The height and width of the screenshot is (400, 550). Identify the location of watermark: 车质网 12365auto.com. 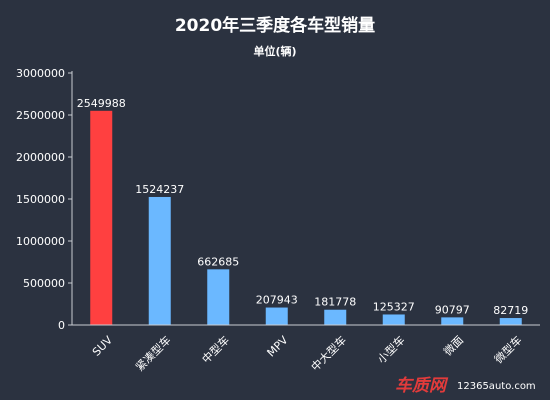
(465, 386).